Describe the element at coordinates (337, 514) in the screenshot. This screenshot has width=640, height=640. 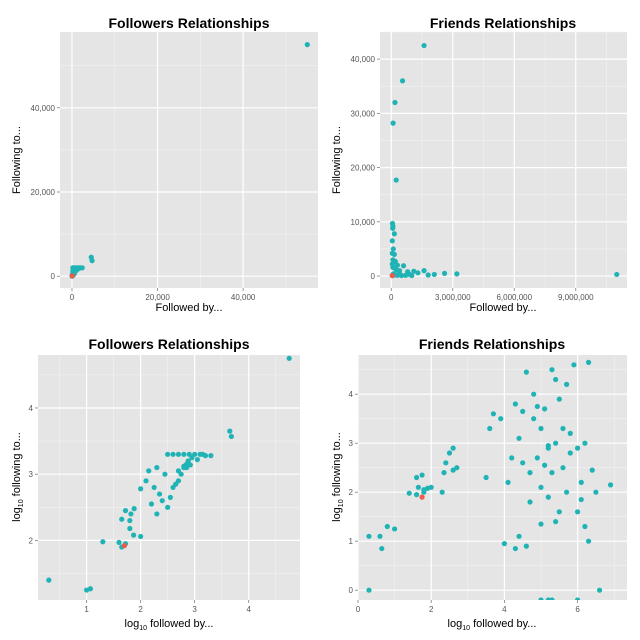
I see `y-axis-label-prefix: log` at that location.